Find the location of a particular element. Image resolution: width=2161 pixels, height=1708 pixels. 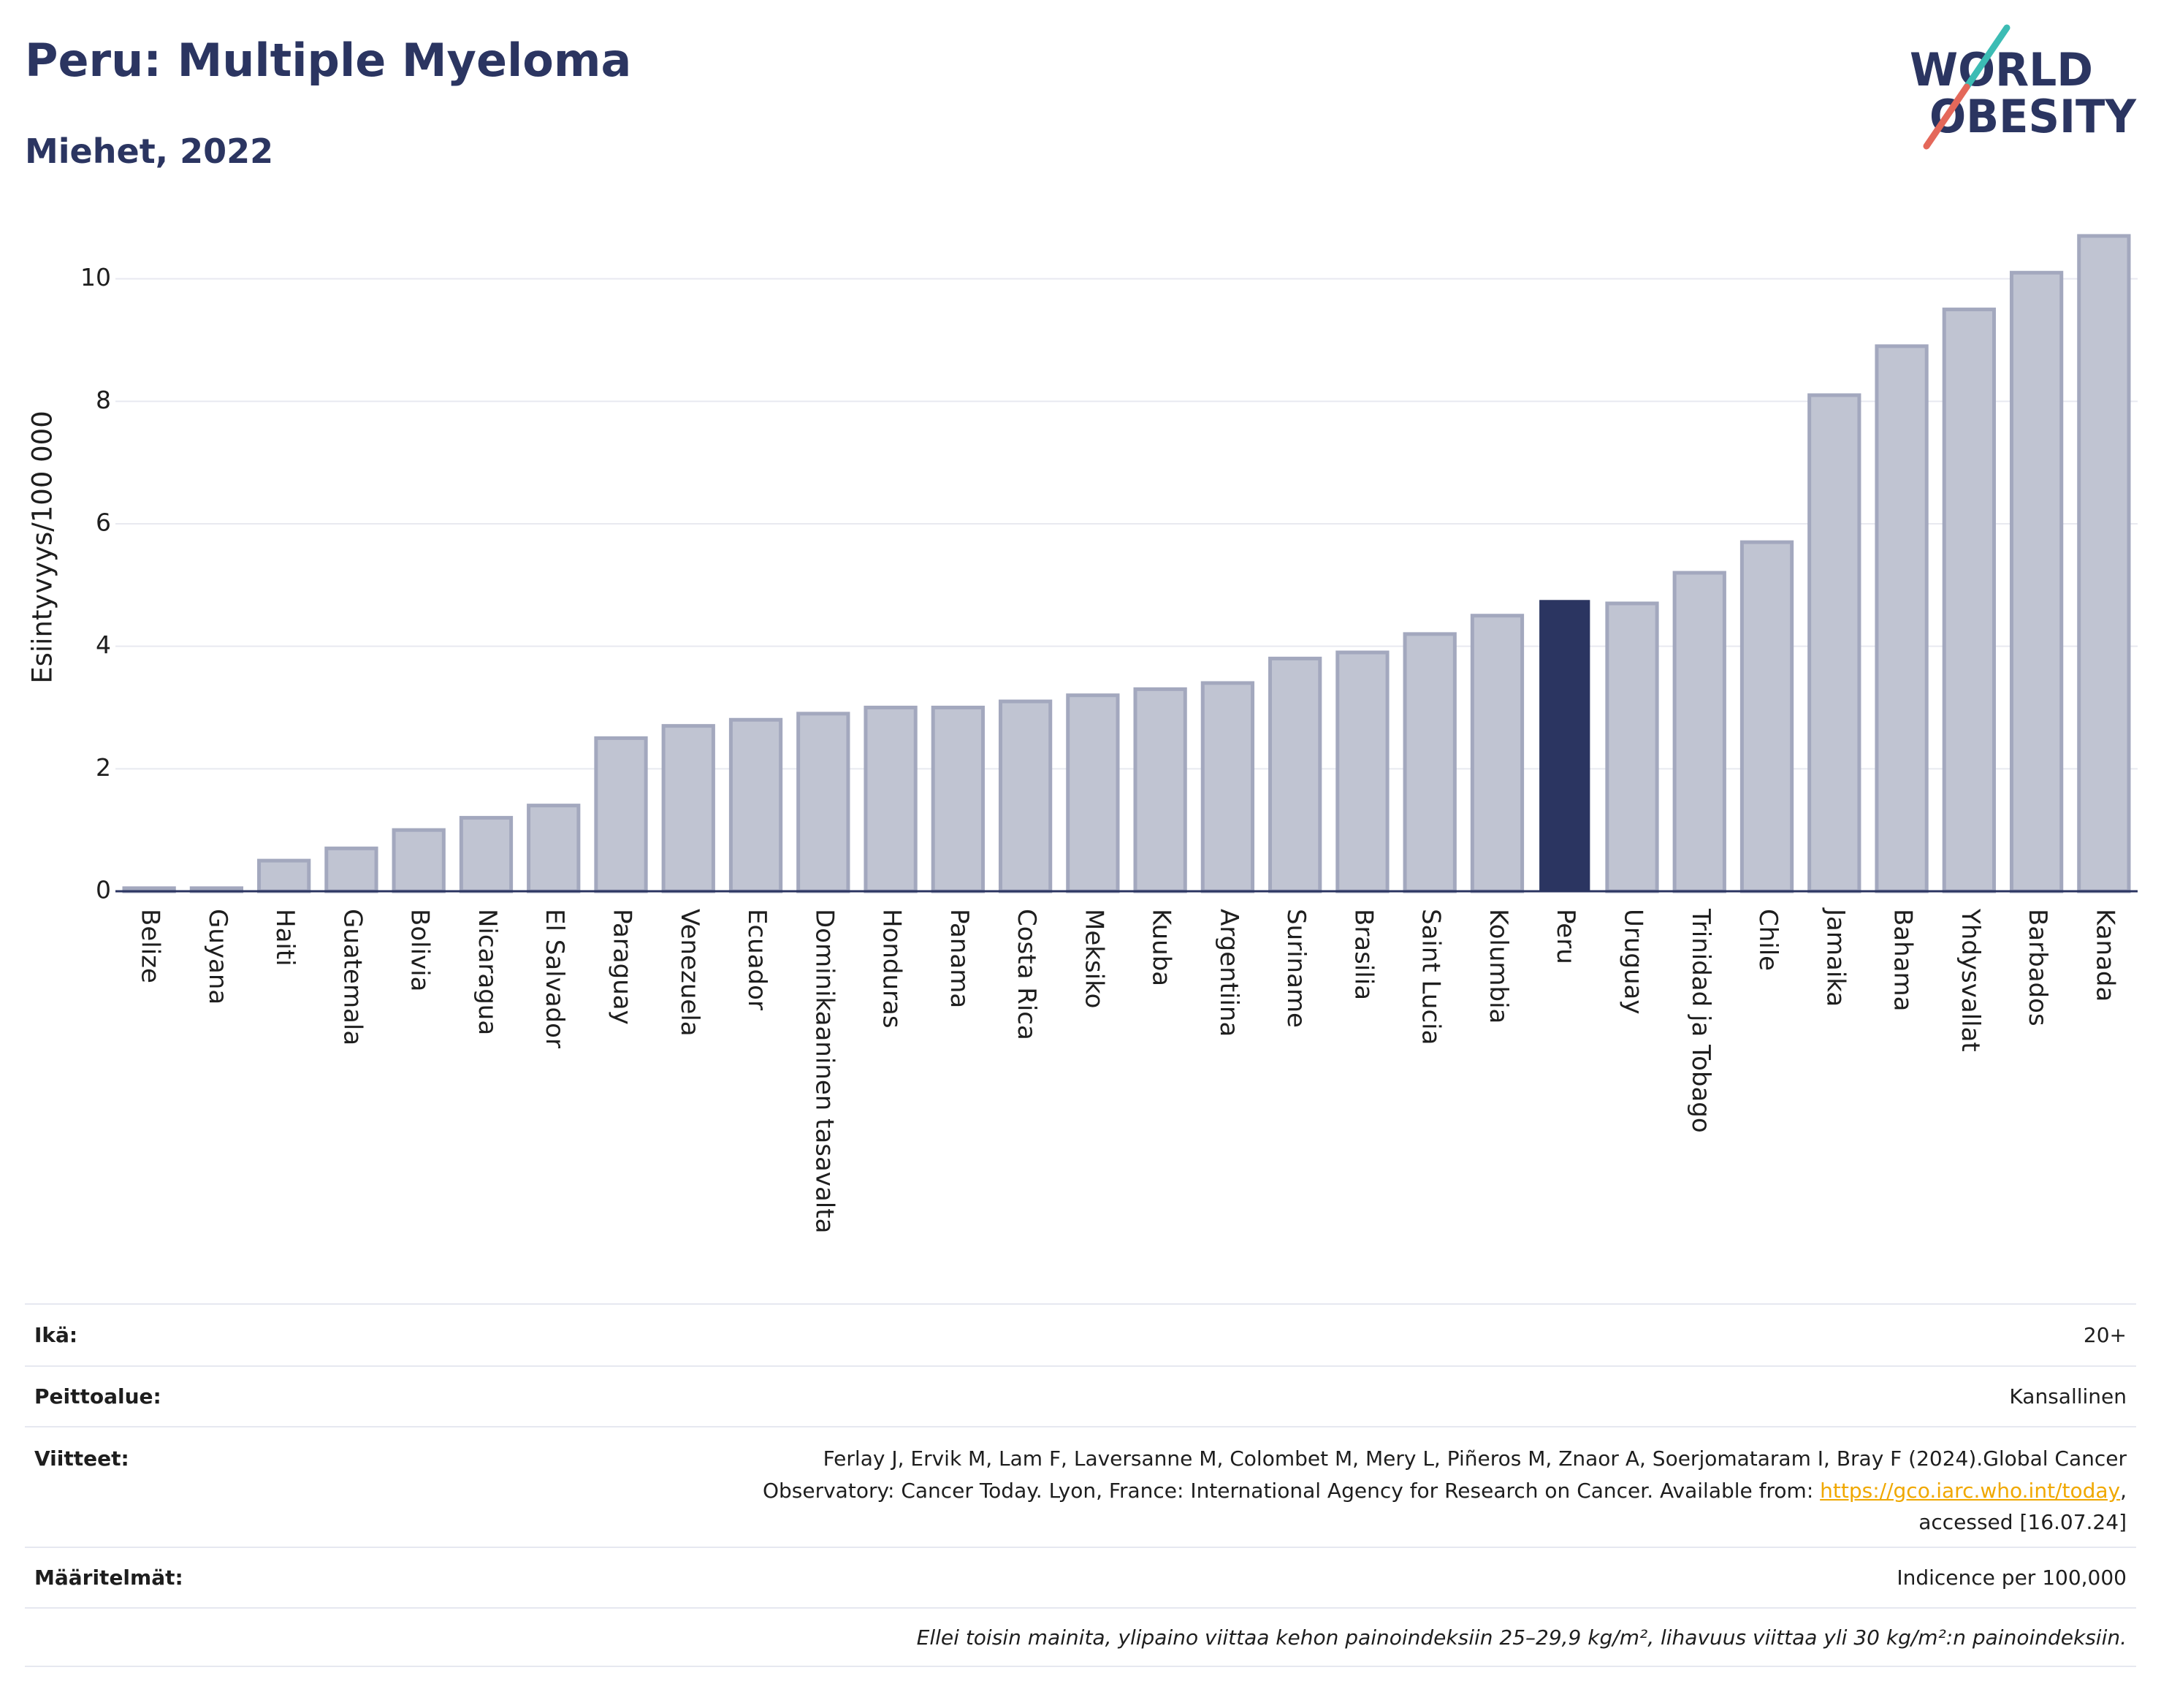

bar-meksiko is located at coordinates (1093, 793).